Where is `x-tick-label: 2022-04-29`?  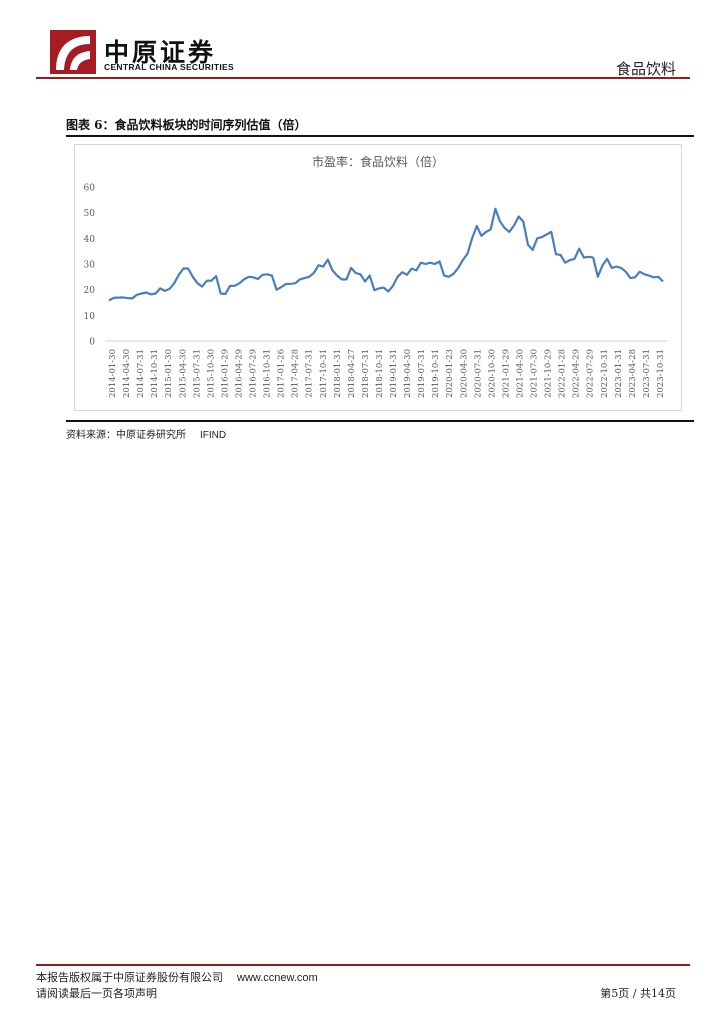 x-tick-label: 2022-04-29 is located at coordinates (577, 373).